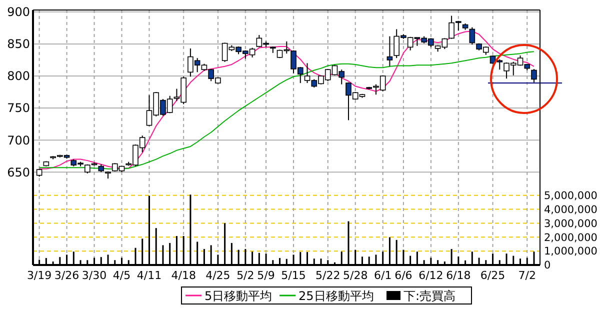  Describe the element at coordinates (336, 296) in the screenshot. I see `legend-label: 25日移動平均` at that location.